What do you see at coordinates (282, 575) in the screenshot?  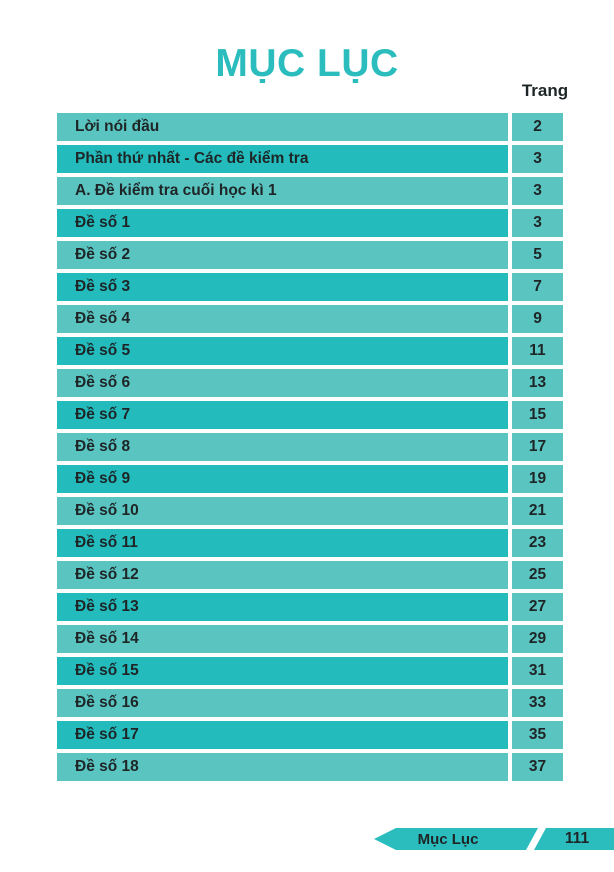 I see `toc-entry-title: Đề số 12` at bounding box center [282, 575].